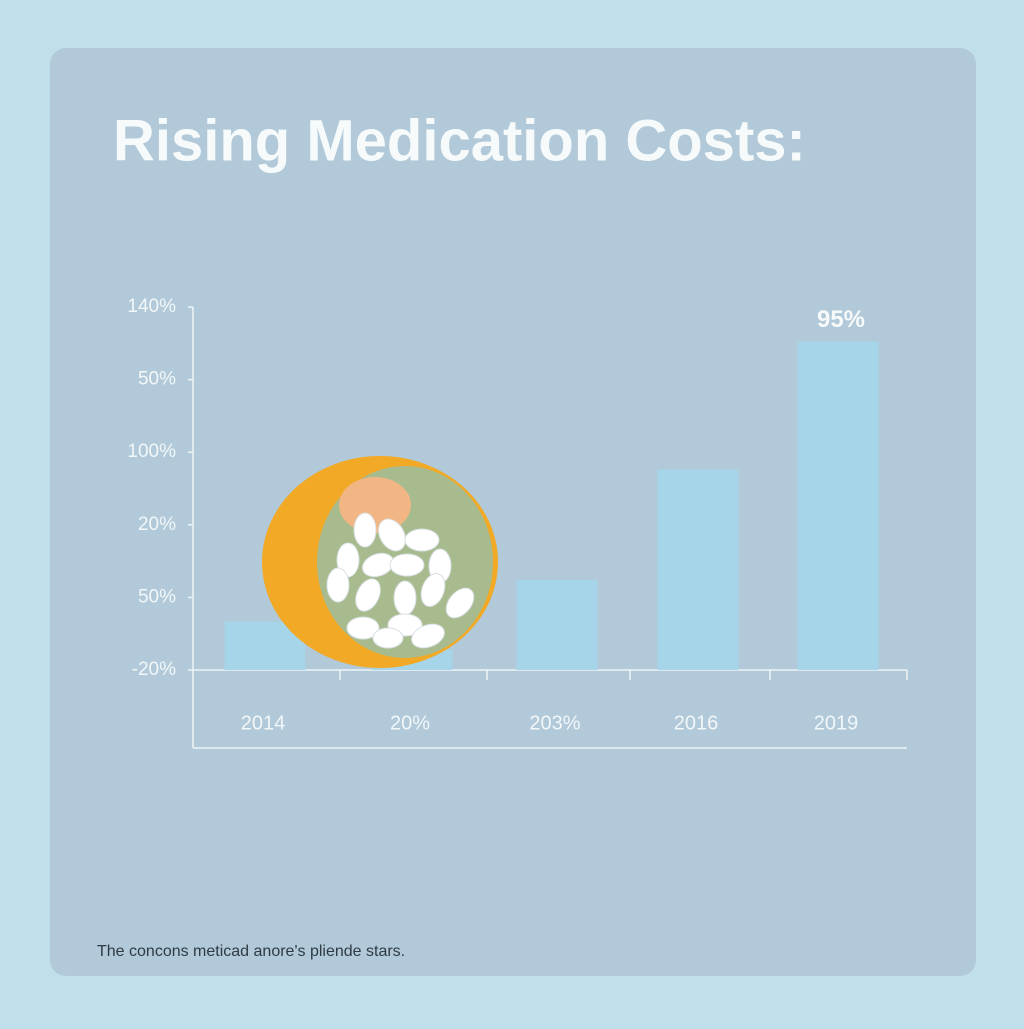 The image size is (1024, 1029). I want to click on pills, so click(400, 580).